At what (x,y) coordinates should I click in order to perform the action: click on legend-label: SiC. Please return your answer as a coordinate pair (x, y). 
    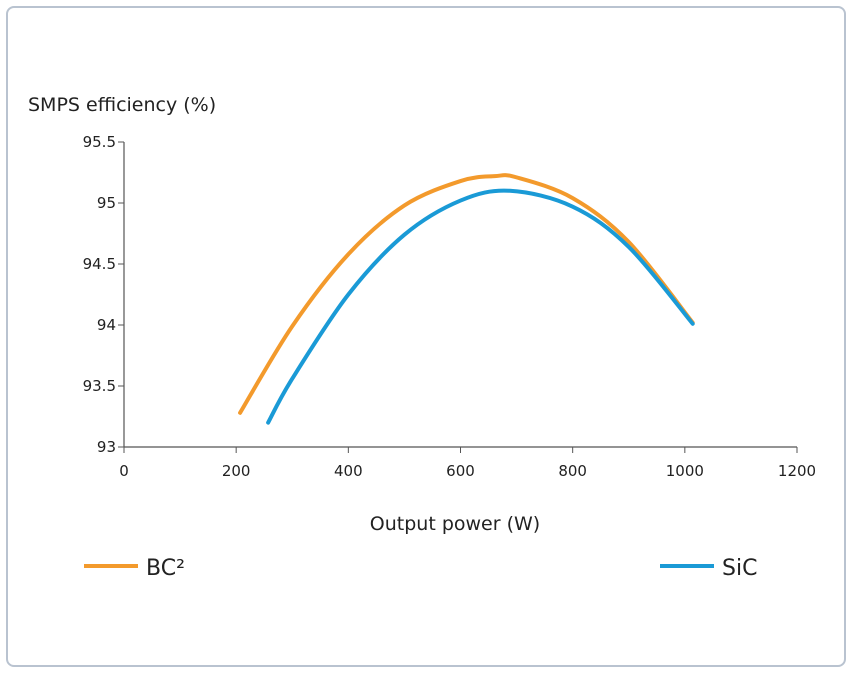
    Looking at the image, I should click on (739, 568).